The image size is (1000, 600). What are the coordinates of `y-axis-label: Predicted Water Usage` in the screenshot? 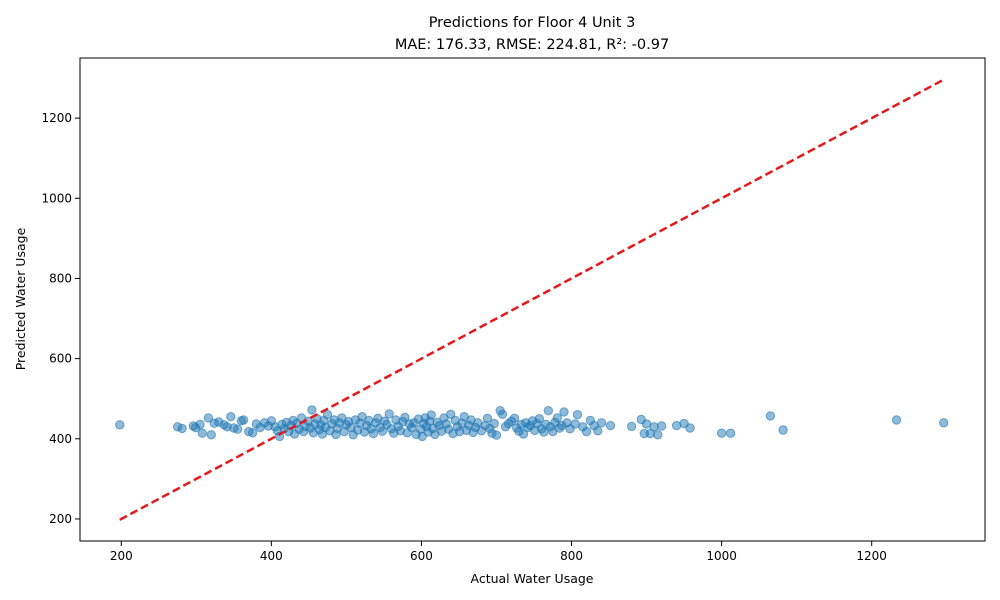 It's located at (20, 298).